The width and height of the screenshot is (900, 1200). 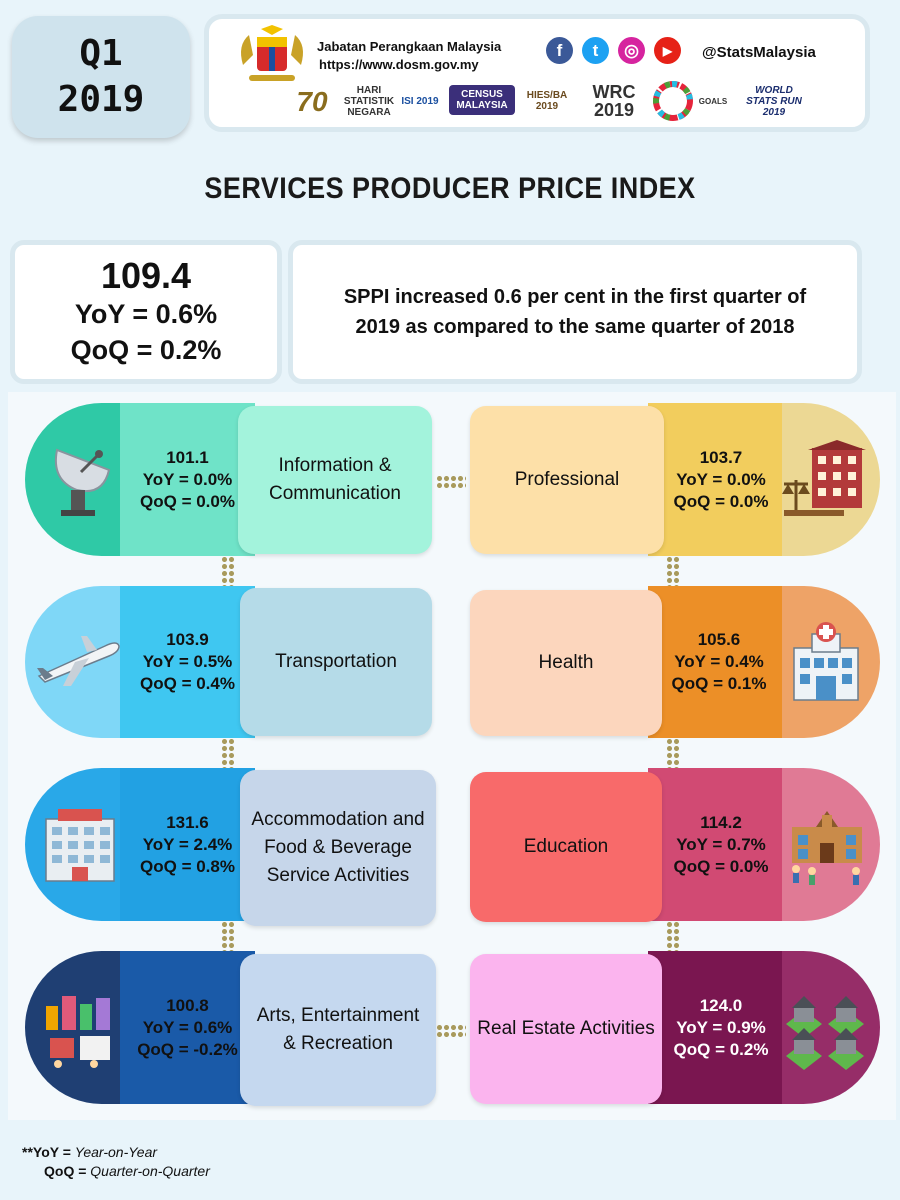 I want to click on sector-yoy: YoY = 2.4%, so click(x=187, y=844).